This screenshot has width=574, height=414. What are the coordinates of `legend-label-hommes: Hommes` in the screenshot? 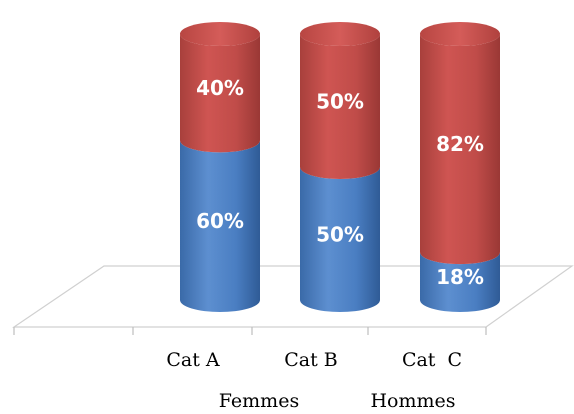 It's located at (412, 401).